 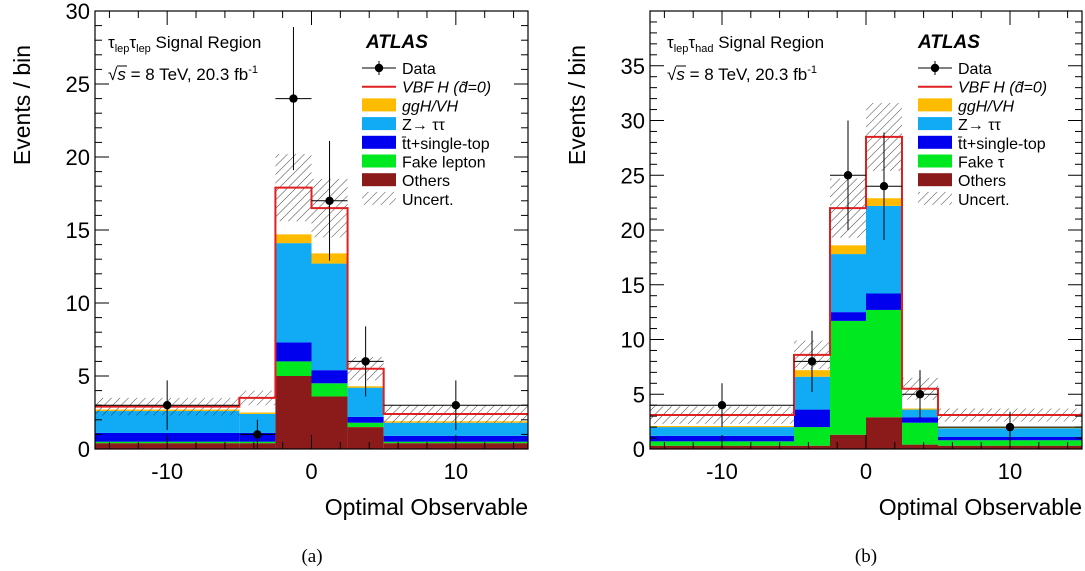 What do you see at coordinates (184, 44) in the screenshot?
I see `region-label: τlepτlep Signal Region` at bounding box center [184, 44].